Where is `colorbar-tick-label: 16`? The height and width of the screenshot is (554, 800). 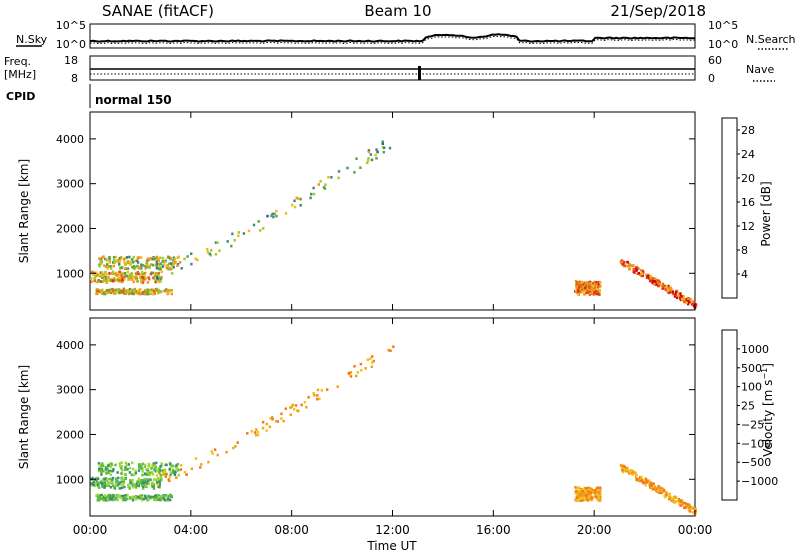 colorbar-tick-label: 16 is located at coordinates (748, 202).